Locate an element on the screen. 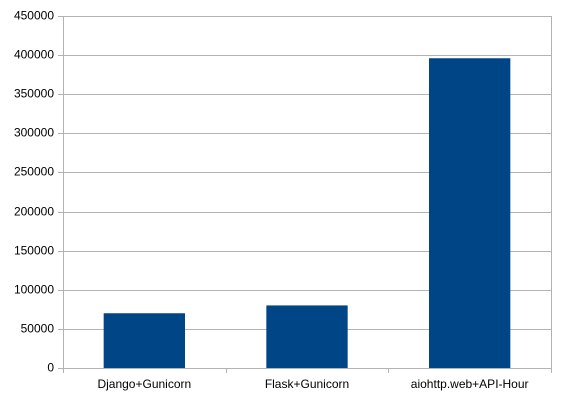 The image size is (562, 401). y-tick-label: 250000 is located at coordinates (34, 172).